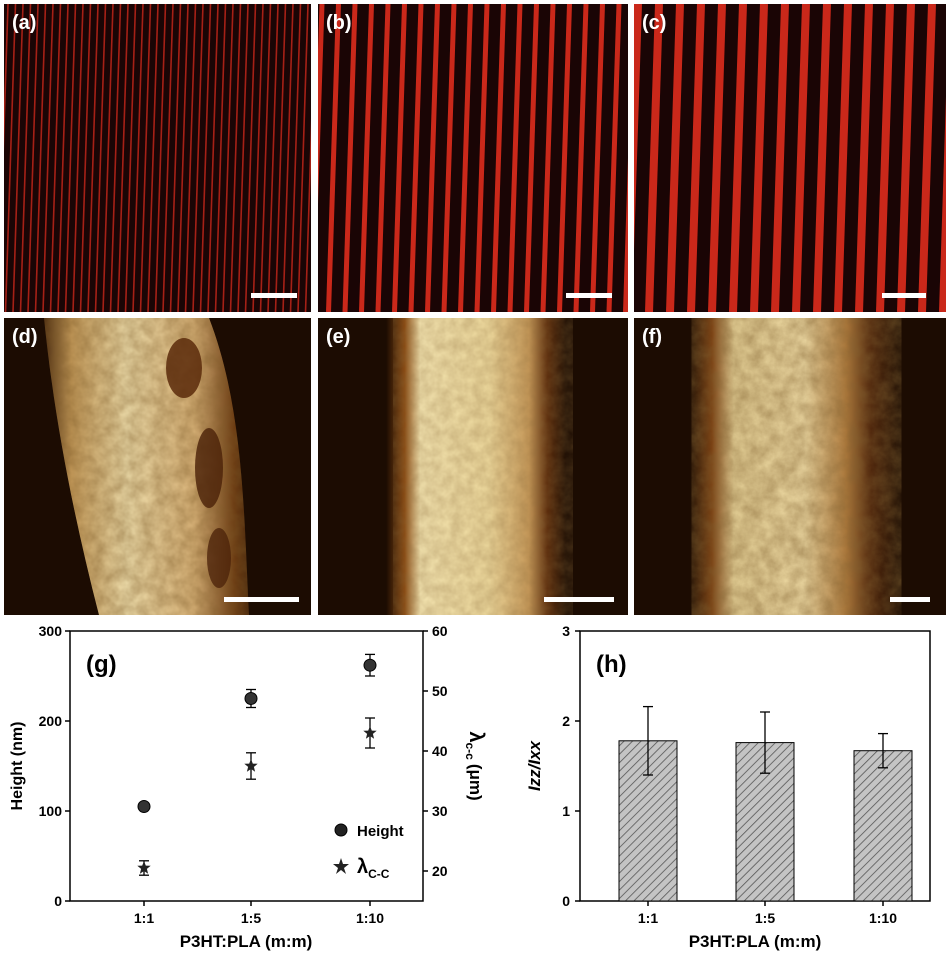 The image size is (950, 965). Describe the element at coordinates (379, 874) in the screenshot. I see `legend-lambda-subscript: C-C` at that location.